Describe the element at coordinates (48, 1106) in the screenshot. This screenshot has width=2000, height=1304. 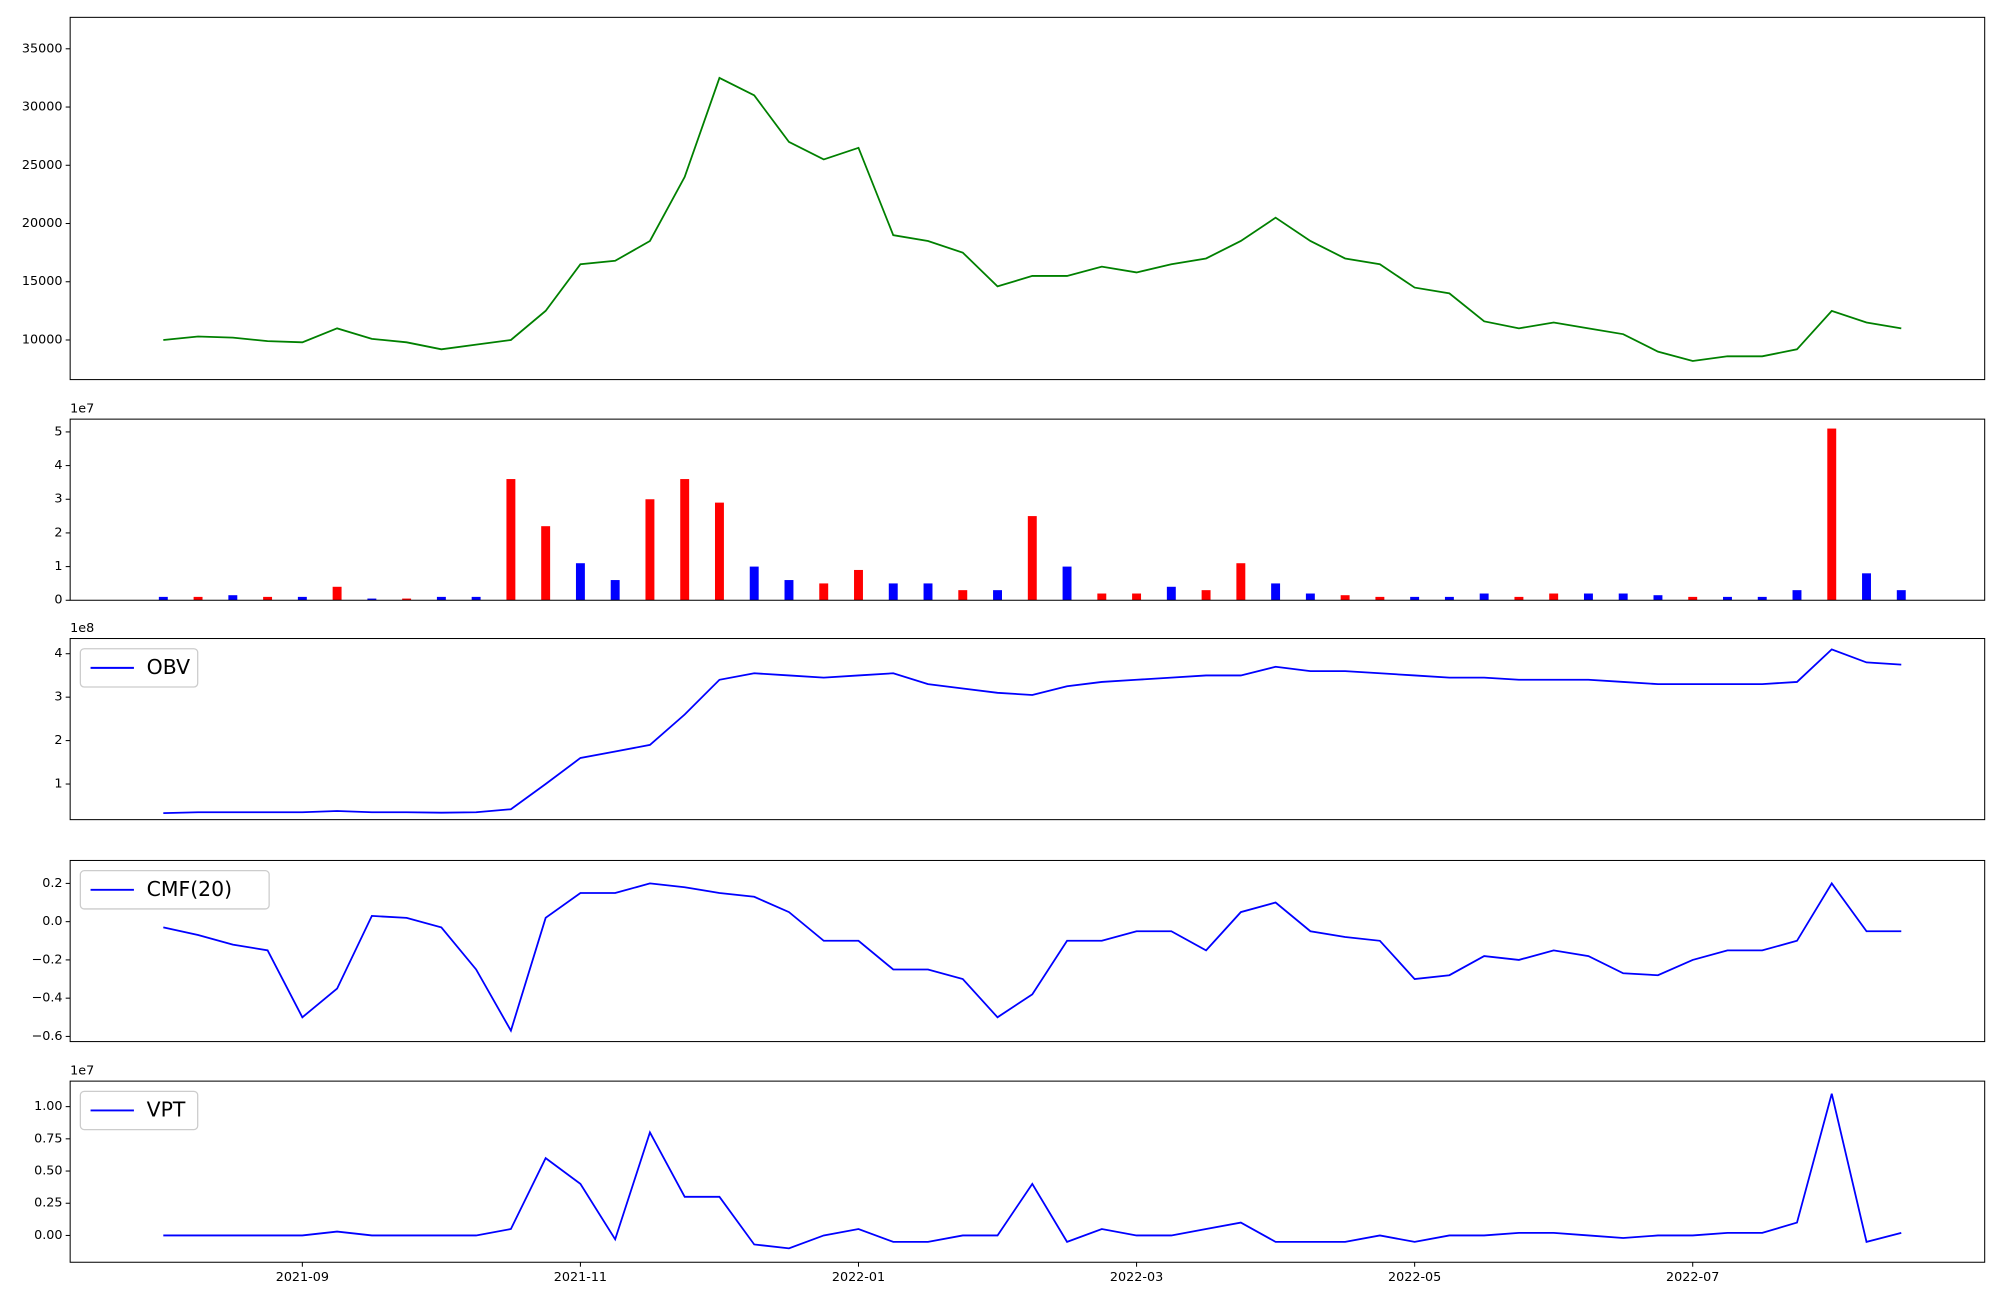
I see `y-tick-label: 1.00` at that location.